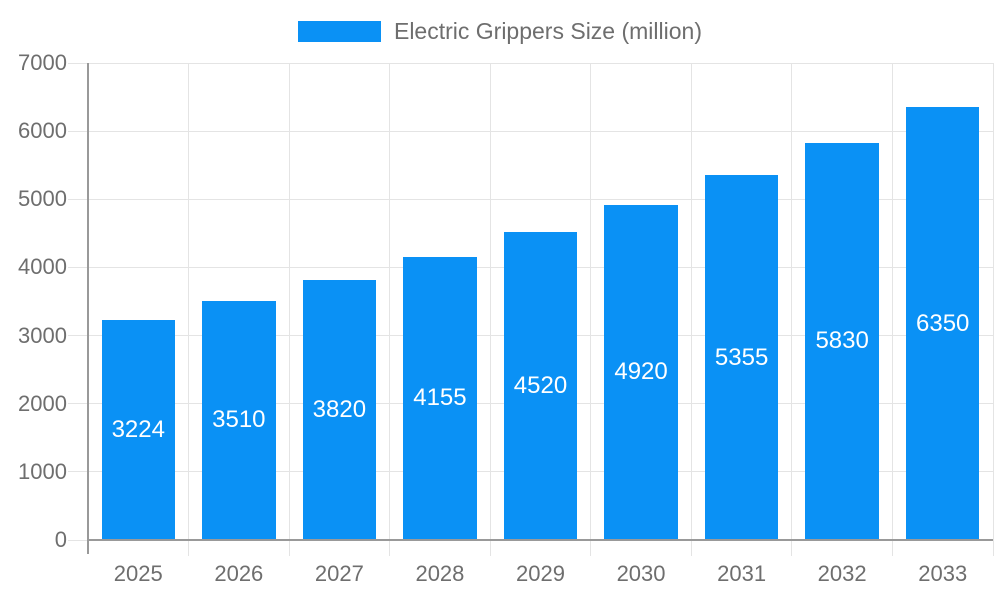 This screenshot has width=1000, height=600. What do you see at coordinates (547, 31) in the screenshot?
I see `legend-label: Electric Grippers Size (million)` at bounding box center [547, 31].